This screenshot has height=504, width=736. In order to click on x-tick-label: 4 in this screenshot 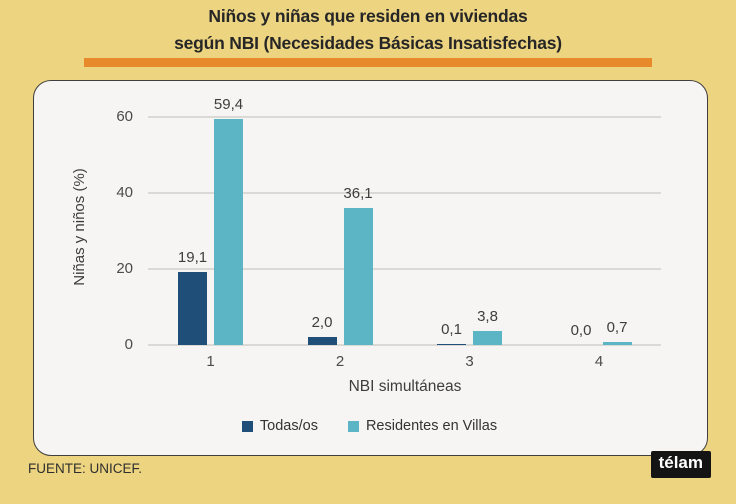, I will do `click(599, 361)`.